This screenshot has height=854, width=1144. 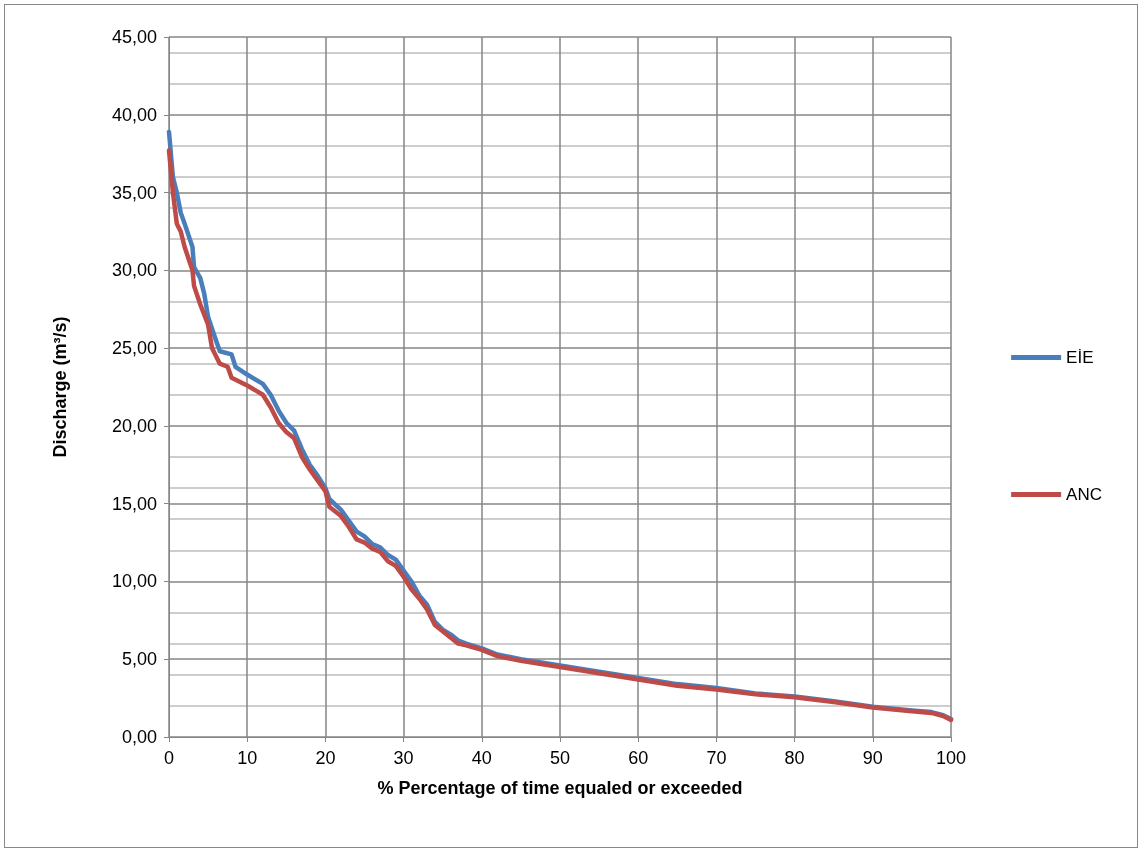 What do you see at coordinates (872, 758) in the screenshot?
I see `x-tick-label: 90` at bounding box center [872, 758].